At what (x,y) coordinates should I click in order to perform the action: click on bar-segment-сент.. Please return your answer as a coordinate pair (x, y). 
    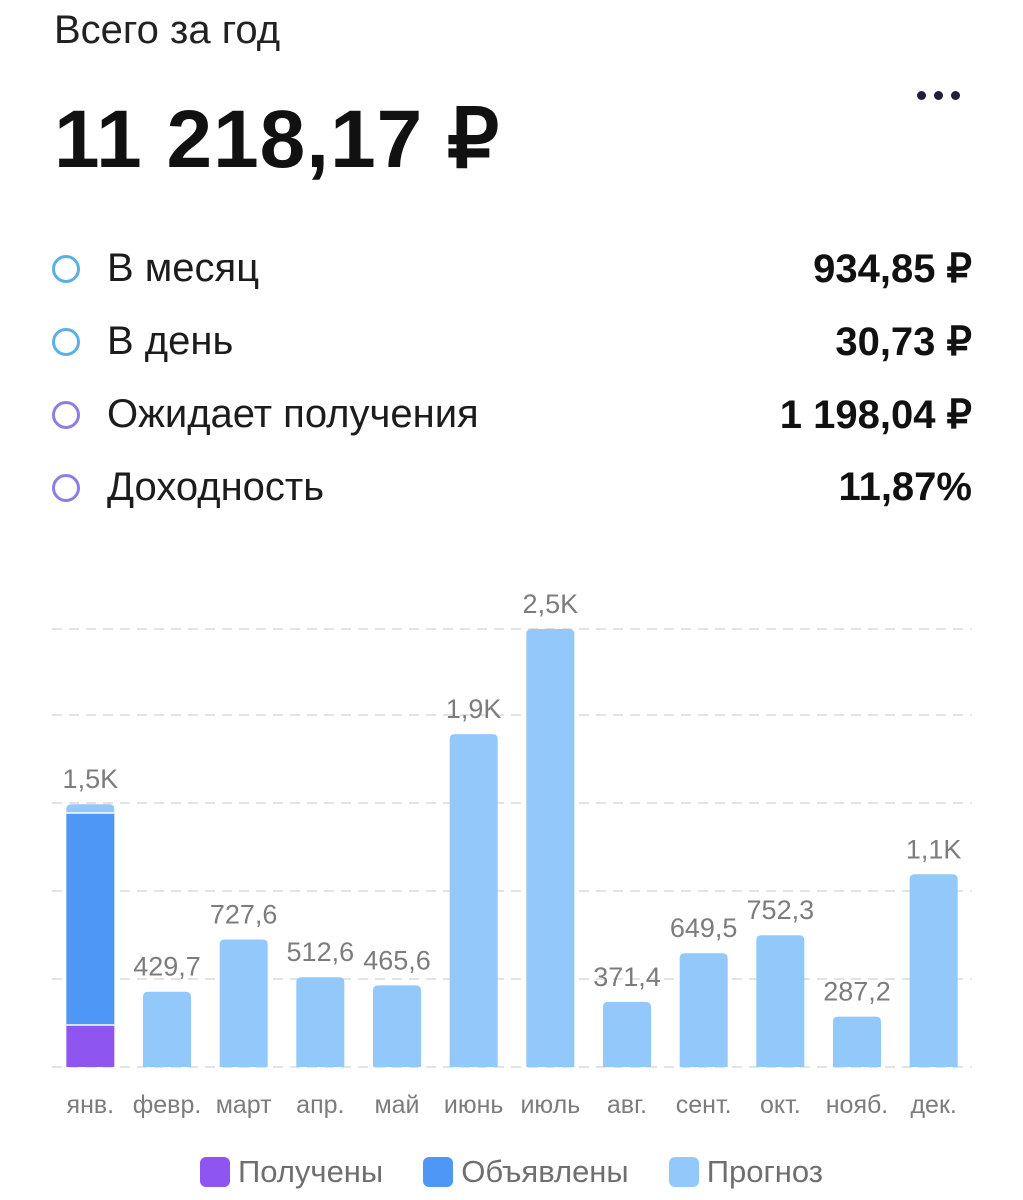
    Looking at the image, I should click on (703, 1010).